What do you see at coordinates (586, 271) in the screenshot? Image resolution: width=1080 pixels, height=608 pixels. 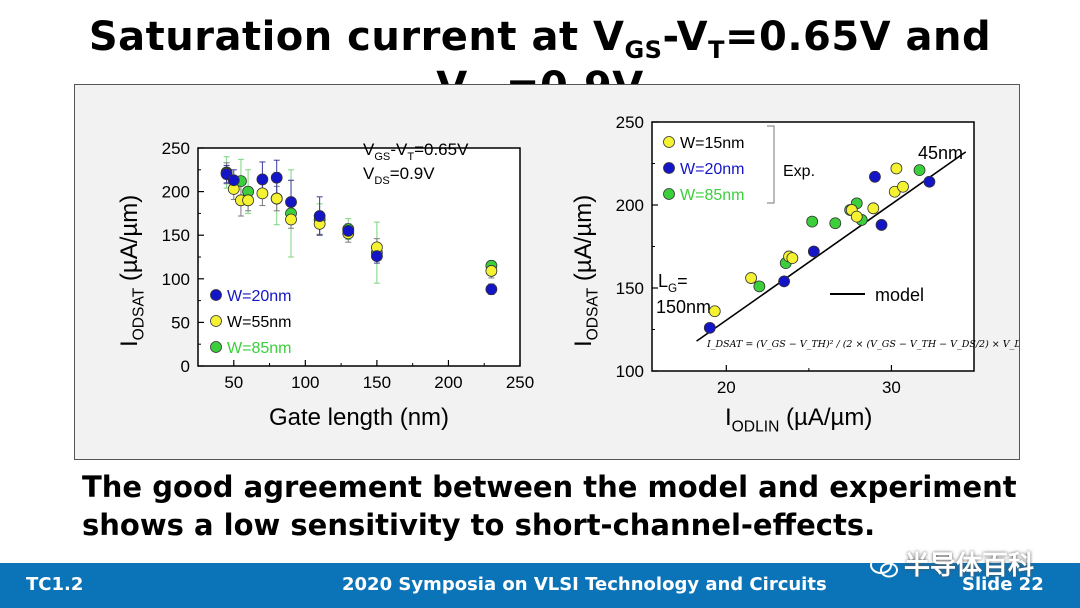 I see `right-yaxis-label: IODSAT (µA/µm)` at bounding box center [586, 271].